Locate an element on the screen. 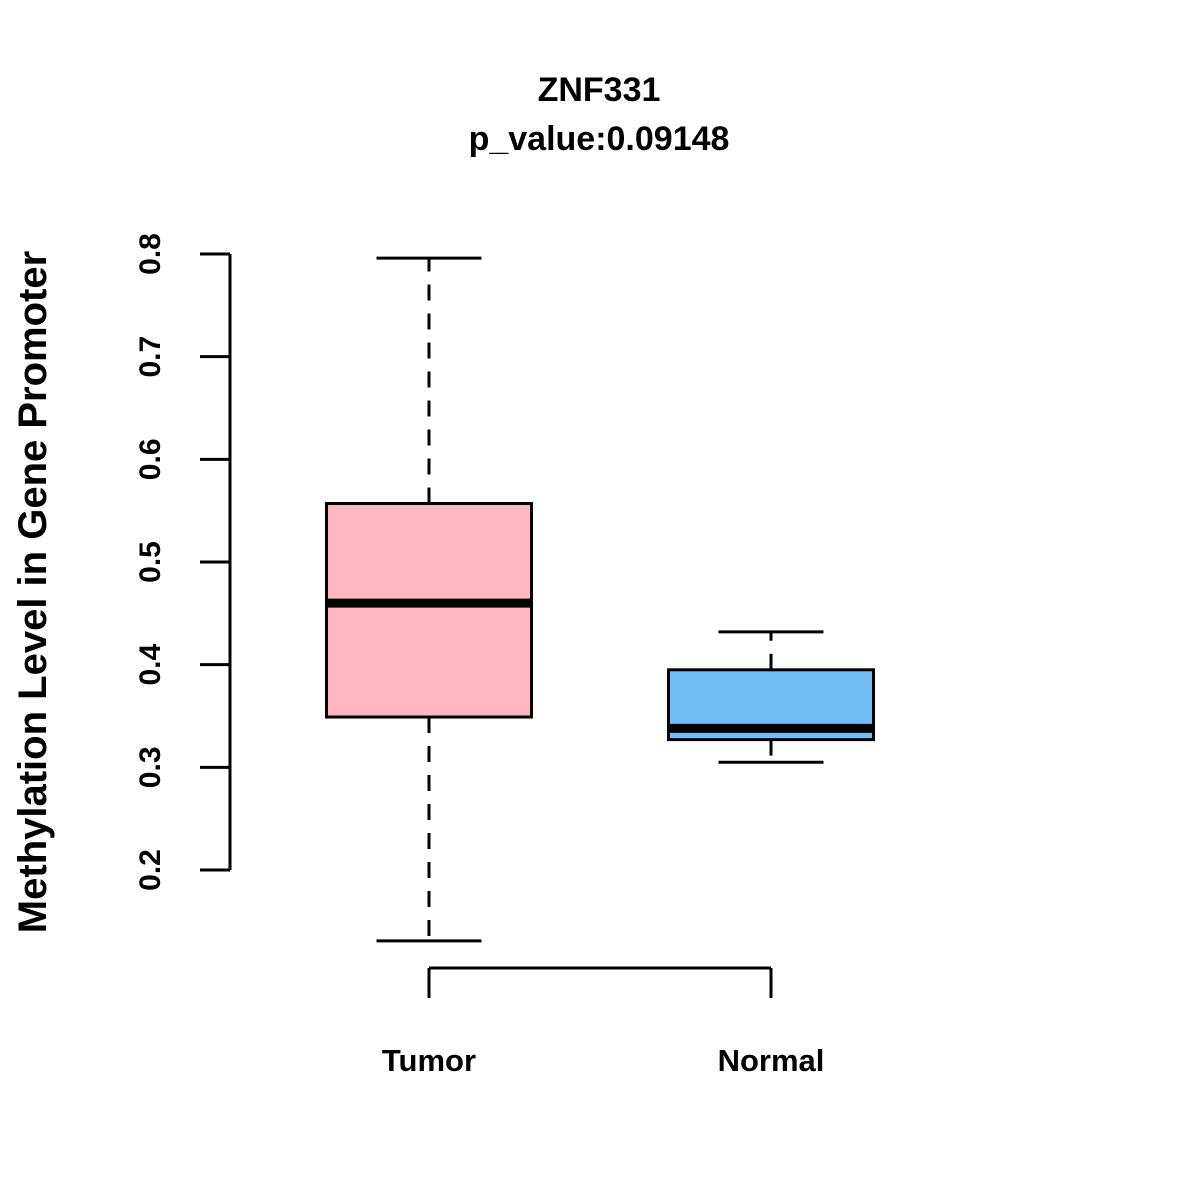  y-axis-title: Methylation Level in Gene Promoter is located at coordinates (33, 592).